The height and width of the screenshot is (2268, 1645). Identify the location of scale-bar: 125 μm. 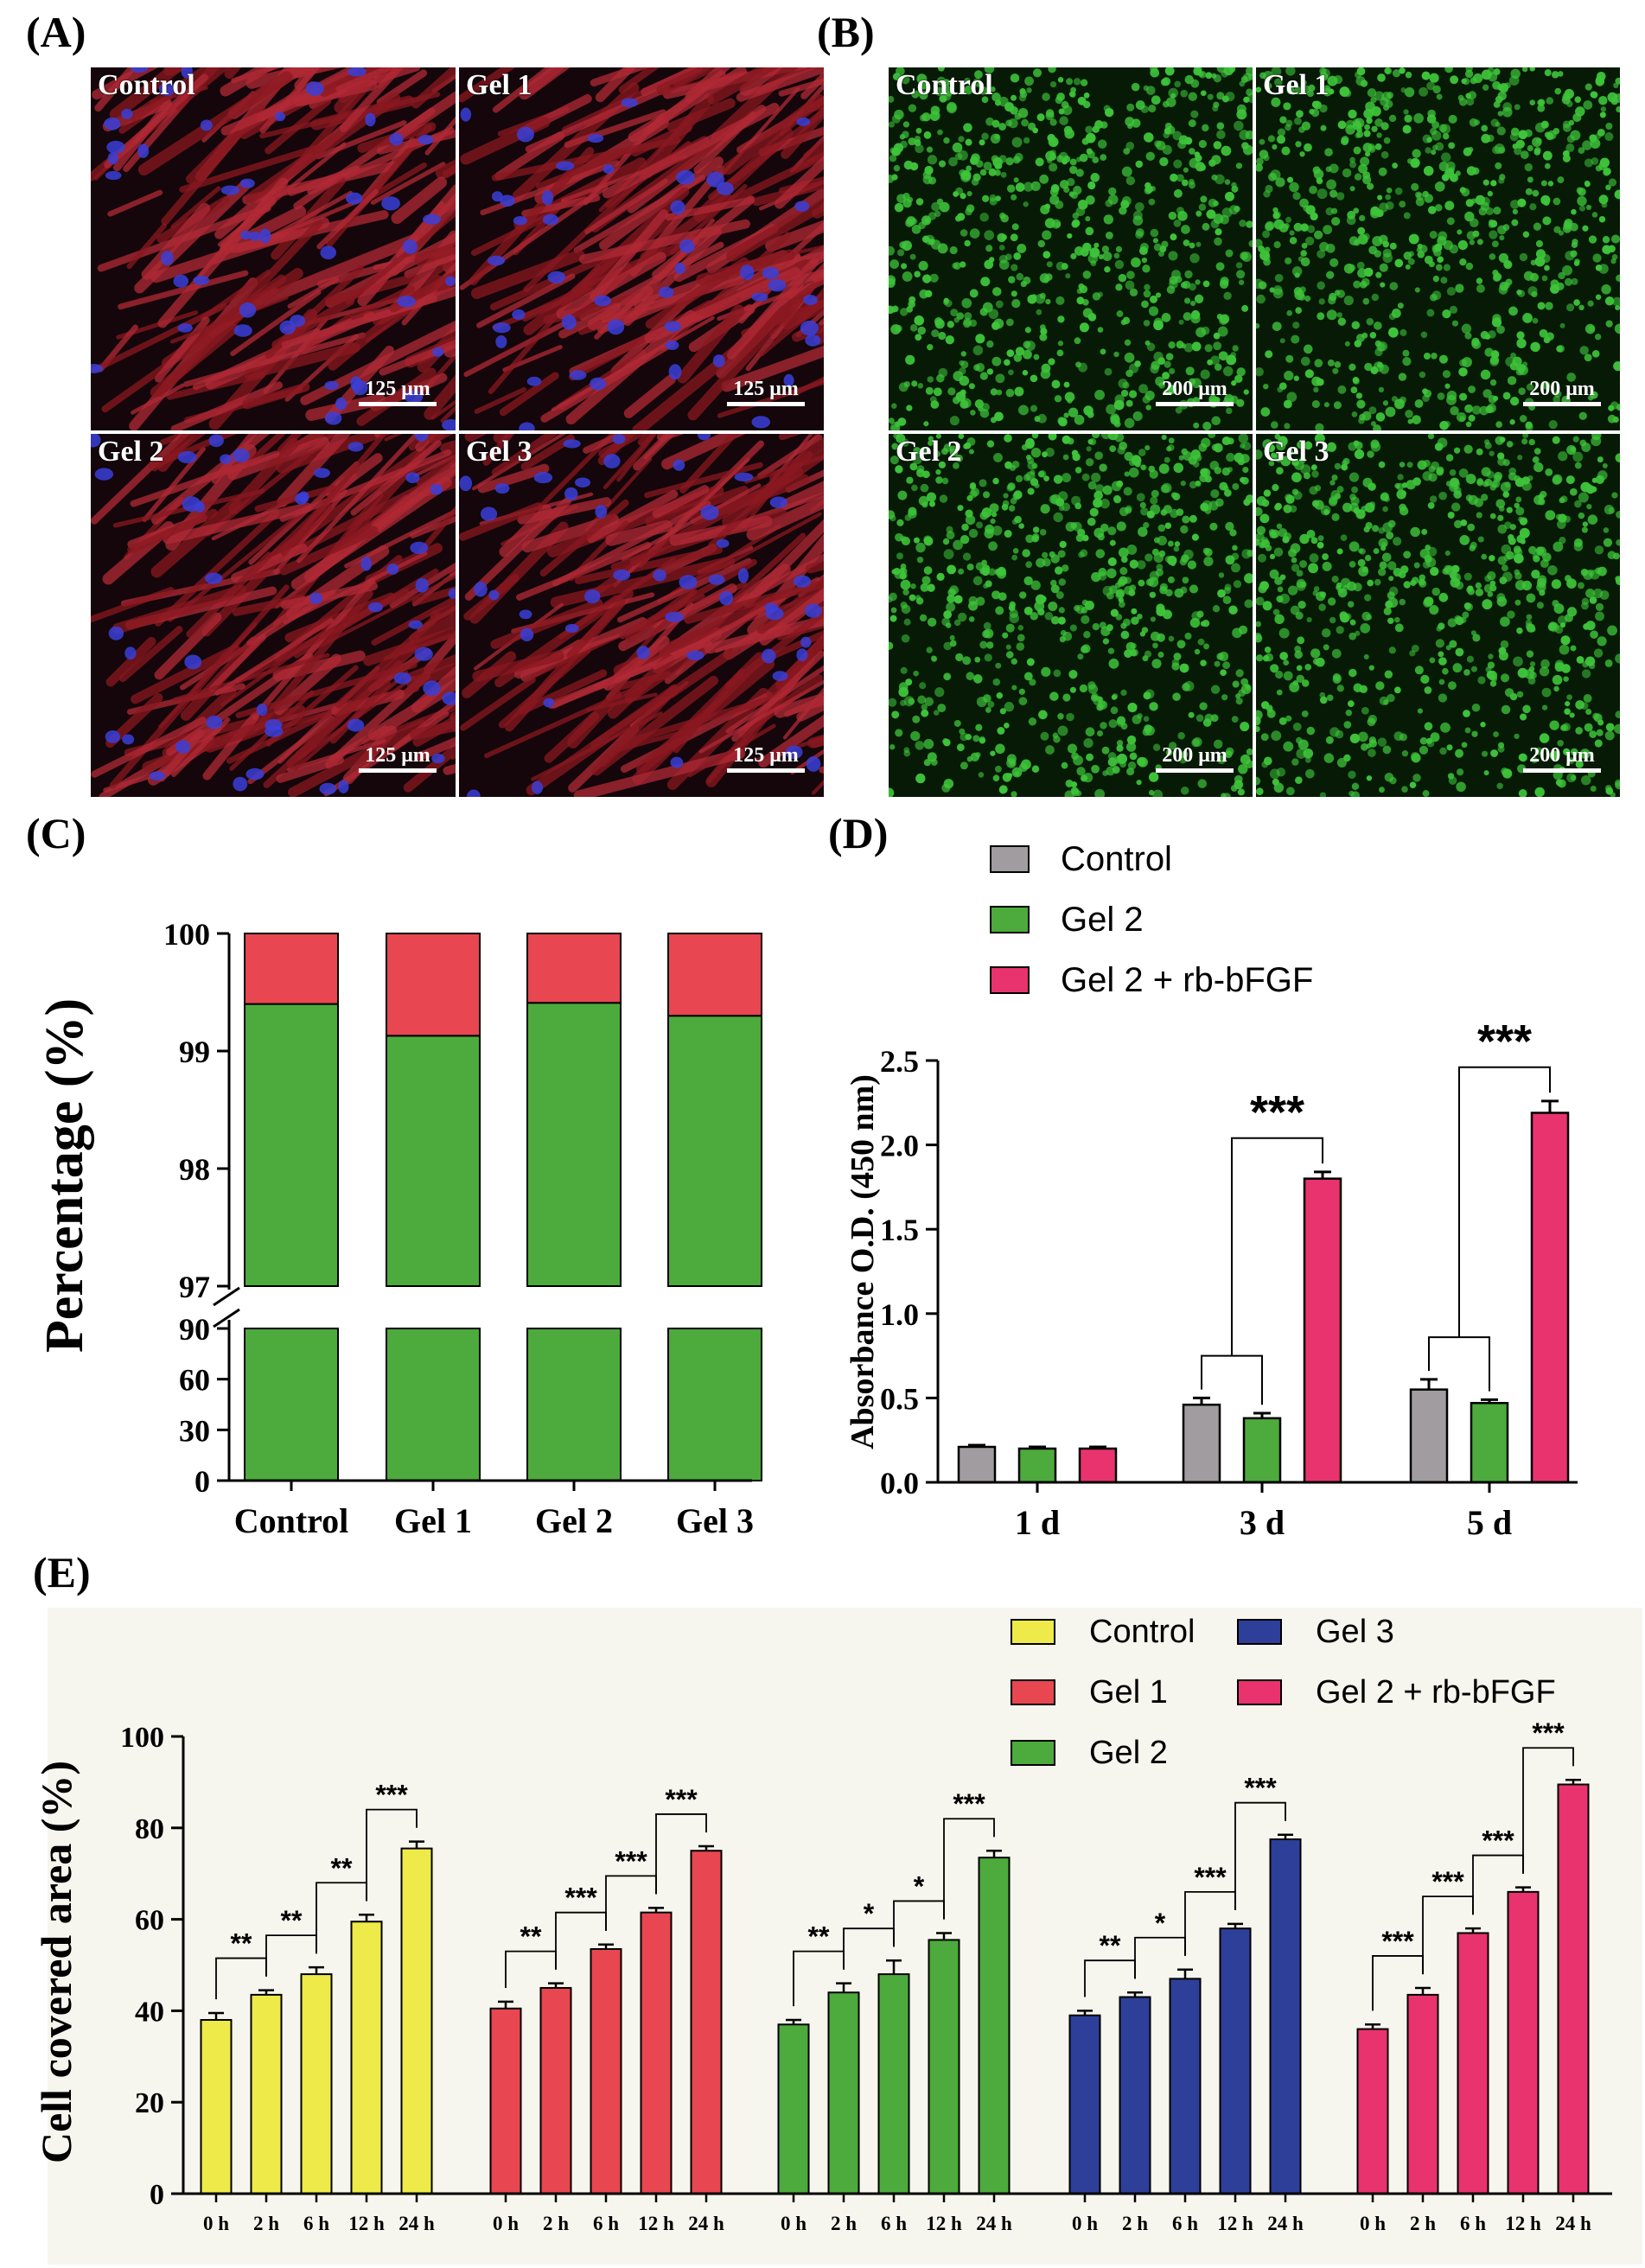
(766, 392).